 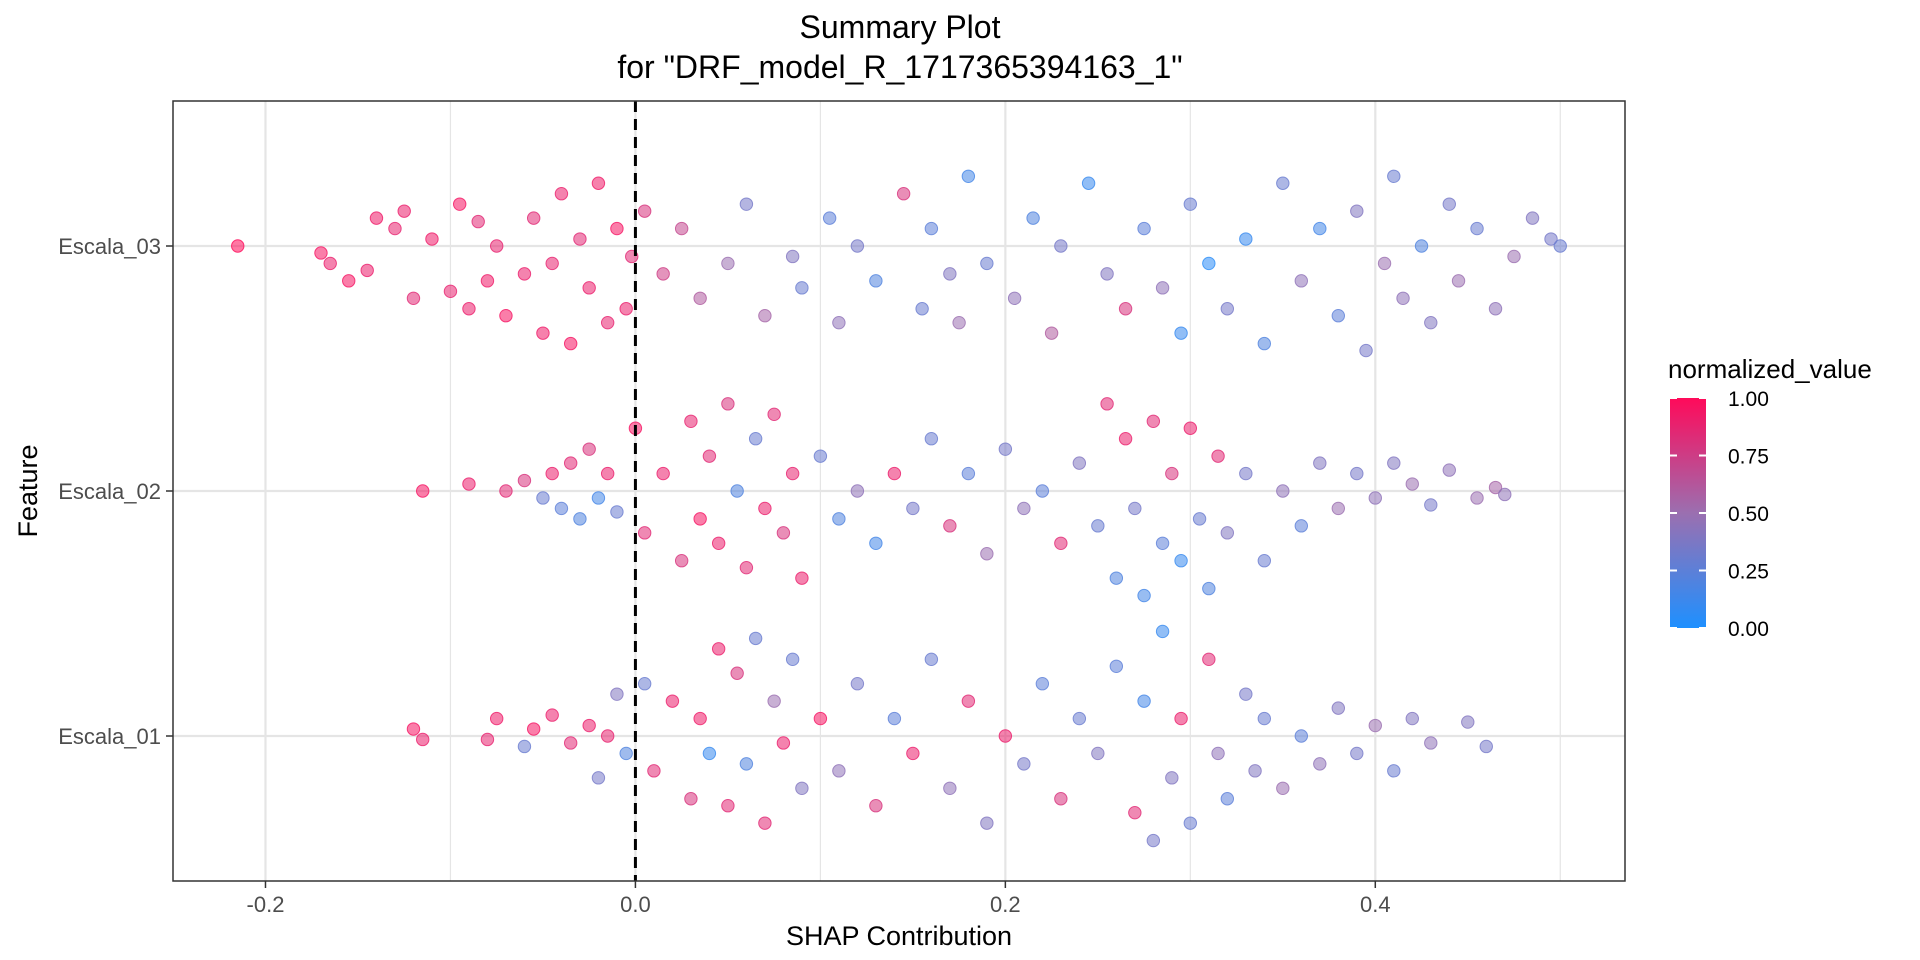 What do you see at coordinates (109, 736) in the screenshot?
I see `y-tick-label: Escala_01` at bounding box center [109, 736].